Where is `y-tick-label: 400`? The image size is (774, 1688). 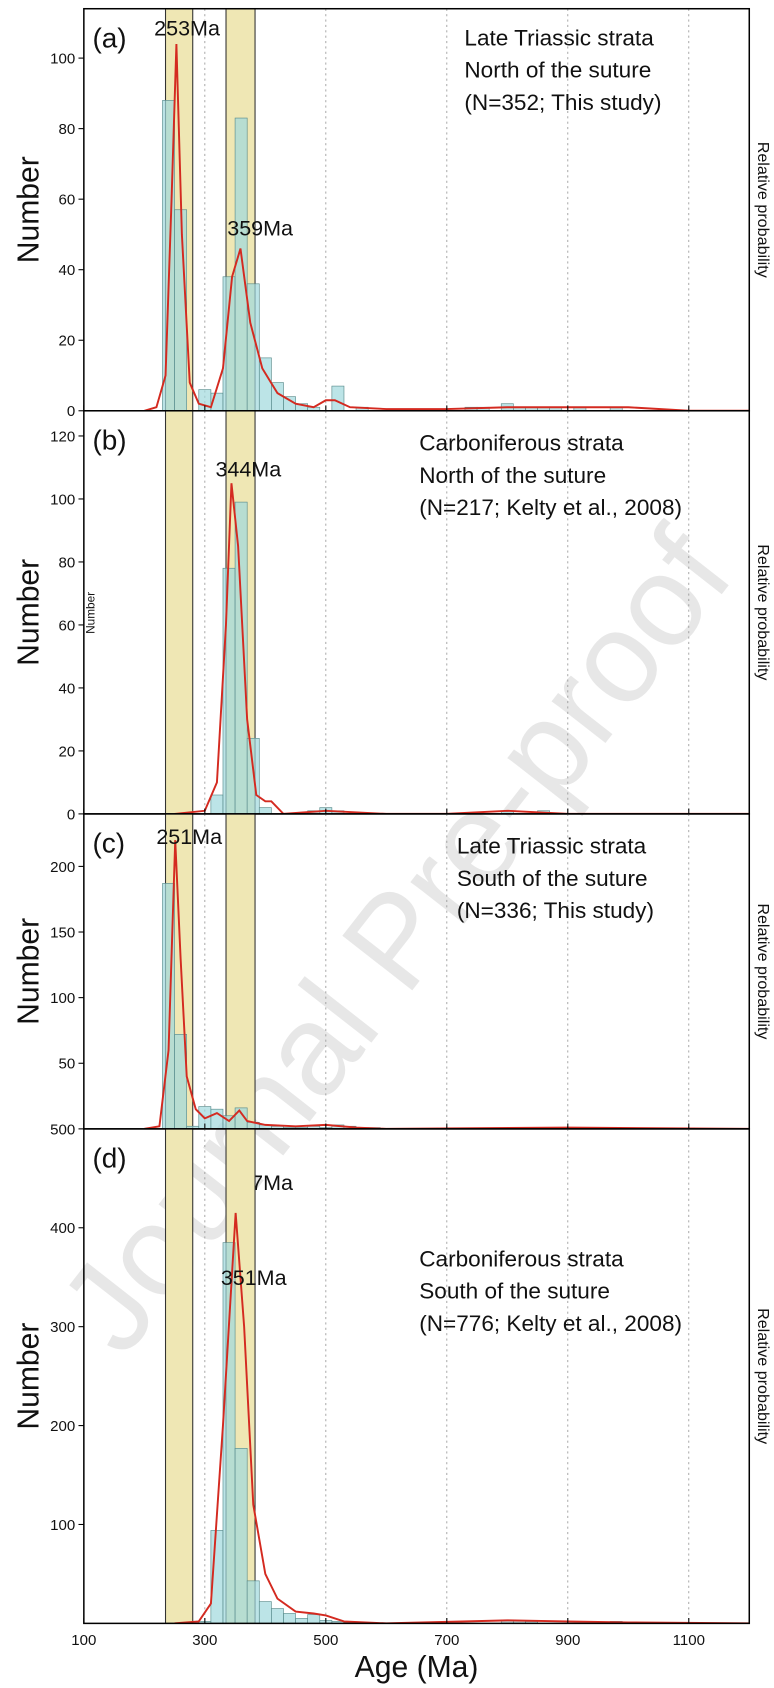
y-tick-label: 400 is located at coordinates (62, 1228).